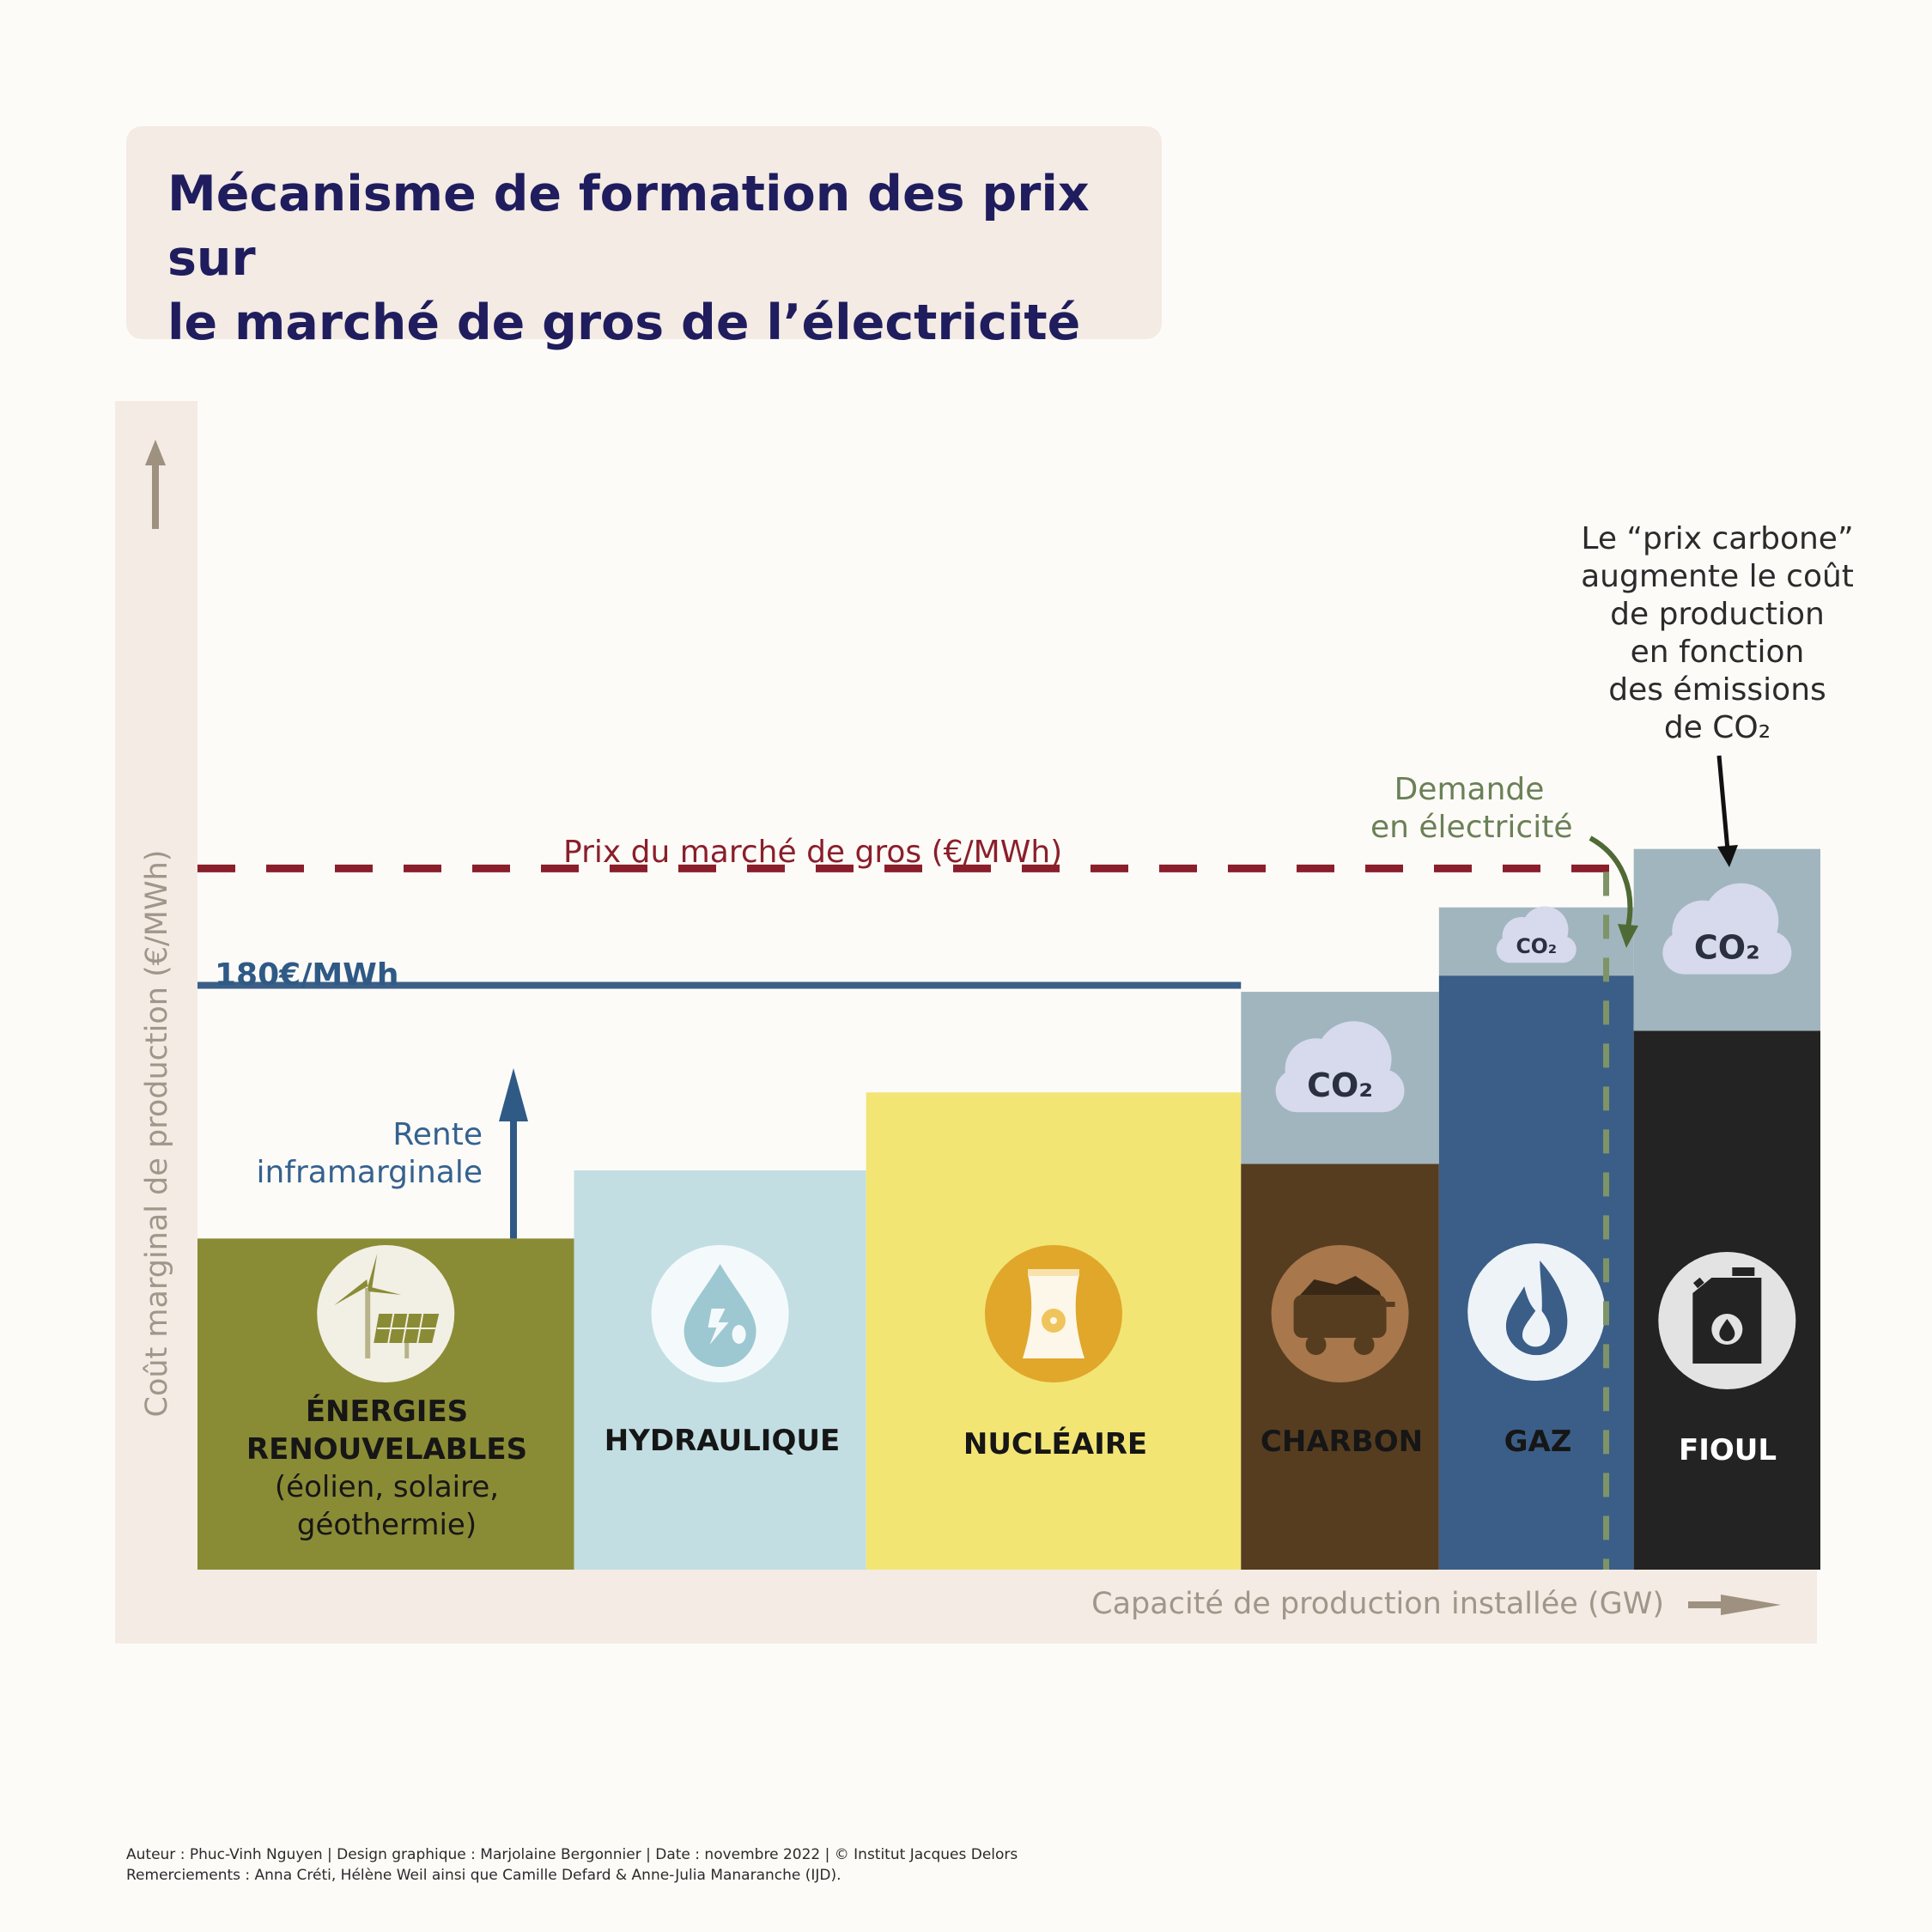  Describe the element at coordinates (438, 1134) in the screenshot. I see `rente-label-line-1: Rente` at that location.